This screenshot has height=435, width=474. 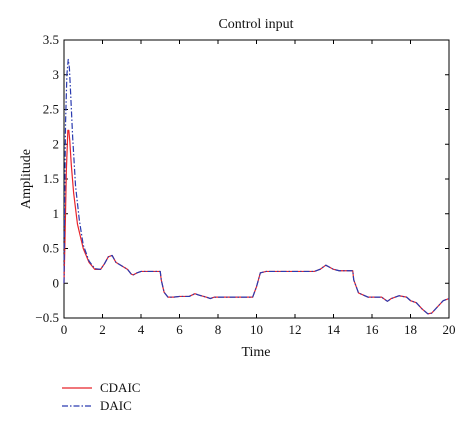 What do you see at coordinates (120, 387) in the screenshot?
I see `legend-label-cdaic: CDAIC` at bounding box center [120, 387].